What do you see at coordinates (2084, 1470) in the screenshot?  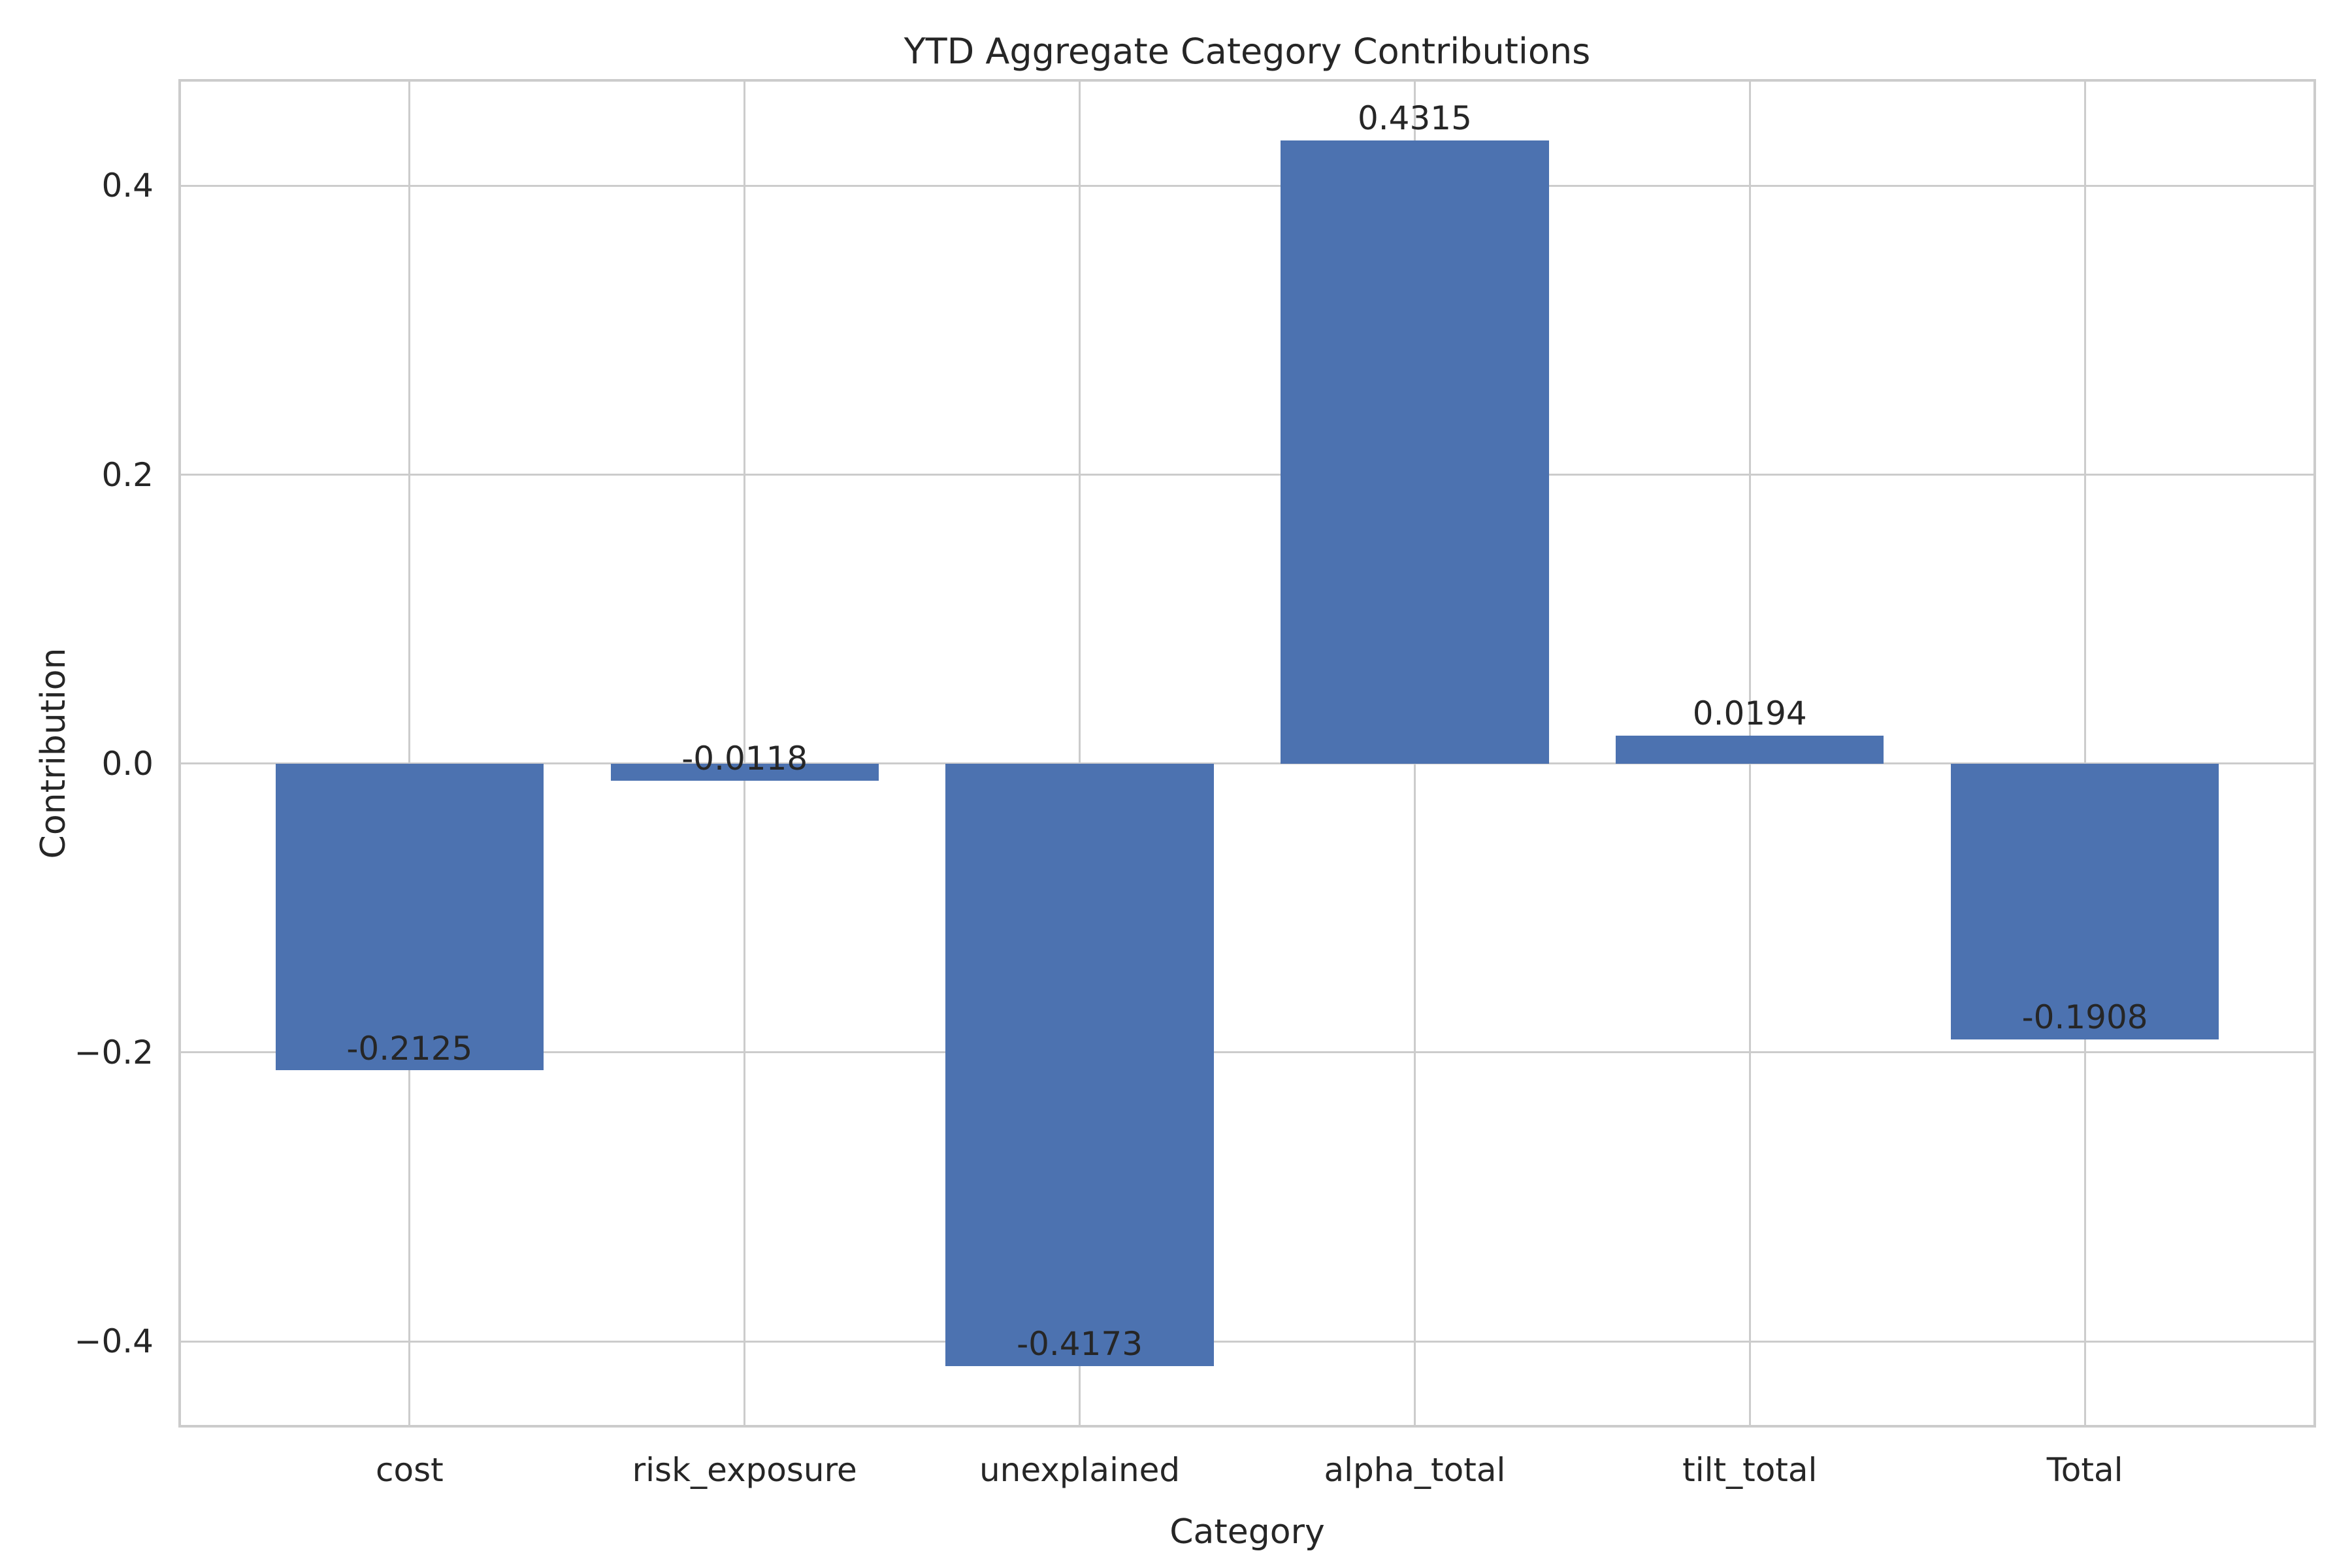 I see `x-tick-label: Total` at bounding box center [2084, 1470].